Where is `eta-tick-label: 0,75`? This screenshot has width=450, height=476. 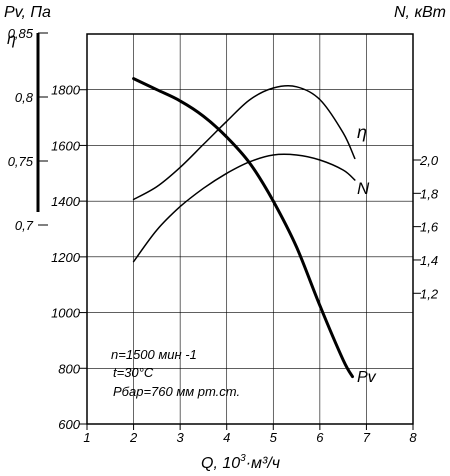 eta-tick-label: 0,75 is located at coordinates (21, 161).